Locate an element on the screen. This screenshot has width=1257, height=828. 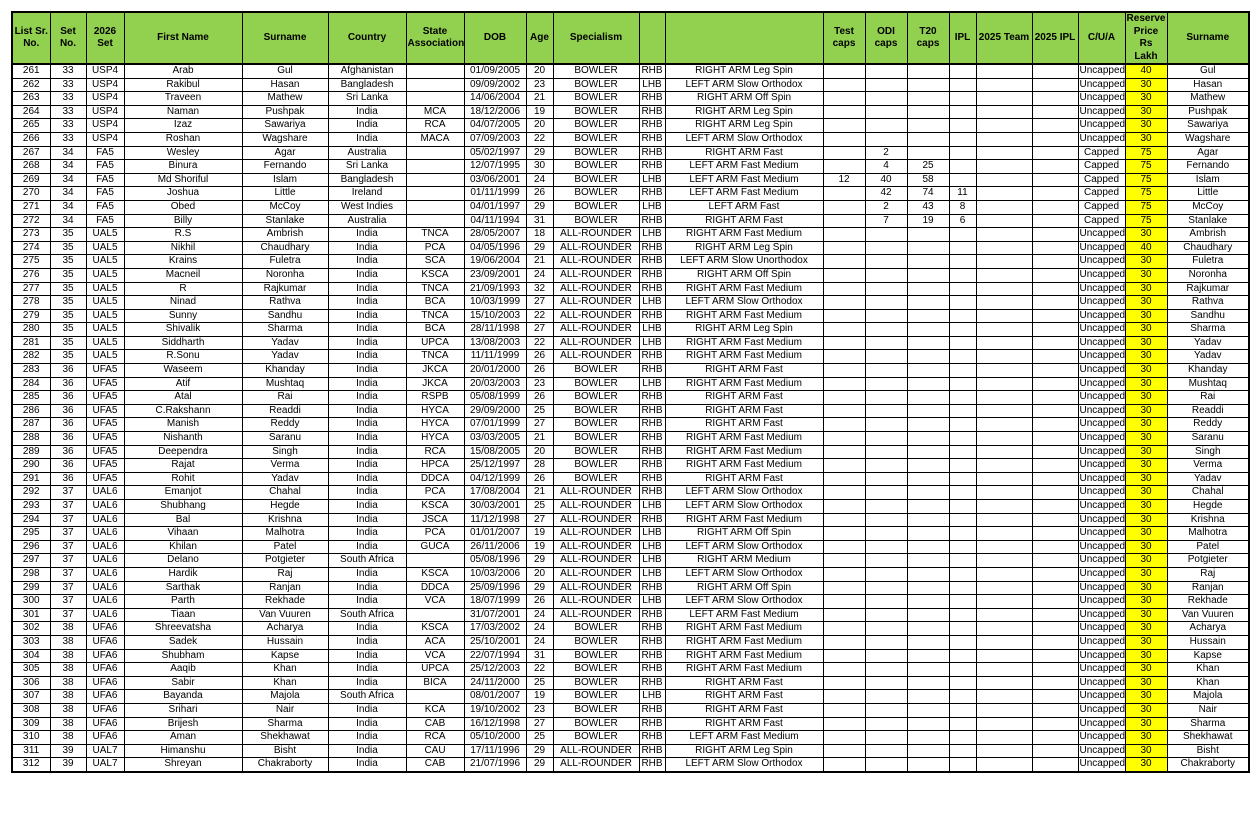
cell-dob: 16/12/1998 is located at coordinates (495, 724).